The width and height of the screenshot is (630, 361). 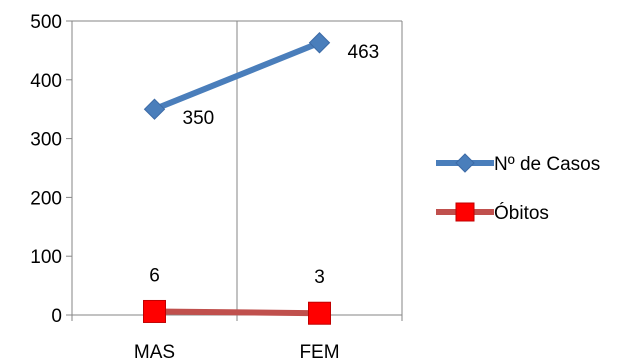 I want to click on data-label: 6, so click(x=154, y=275).